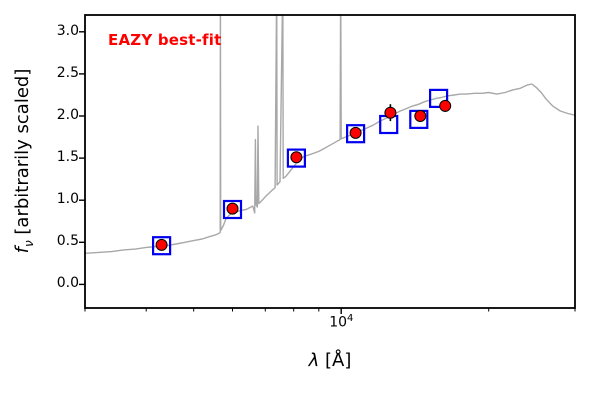 This screenshot has height=400, width=600. What do you see at coordinates (335, 360) in the screenshot?
I see `x-axis-label-unit: [Å]` at bounding box center [335, 360].